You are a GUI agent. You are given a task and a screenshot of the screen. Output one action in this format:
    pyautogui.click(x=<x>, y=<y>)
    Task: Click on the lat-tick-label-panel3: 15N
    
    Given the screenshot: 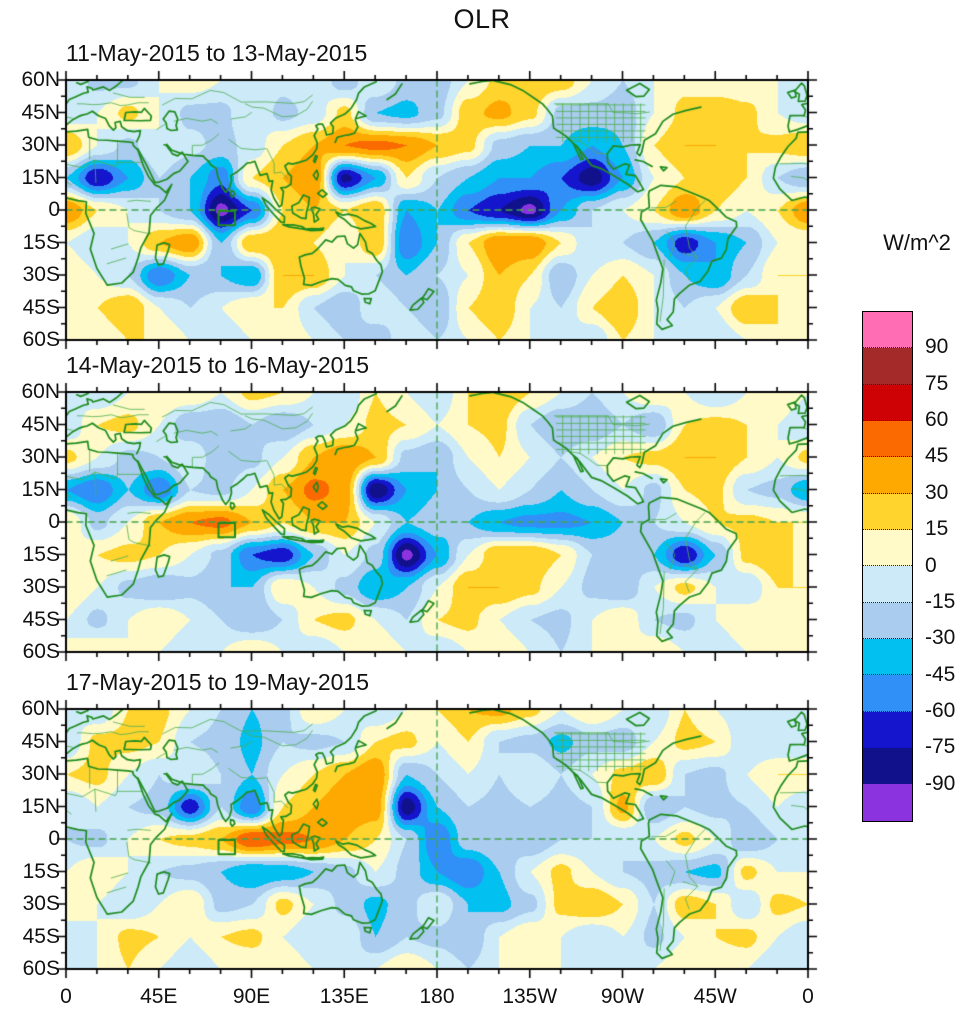 What is the action you would take?
    pyautogui.click(x=40, y=806)
    